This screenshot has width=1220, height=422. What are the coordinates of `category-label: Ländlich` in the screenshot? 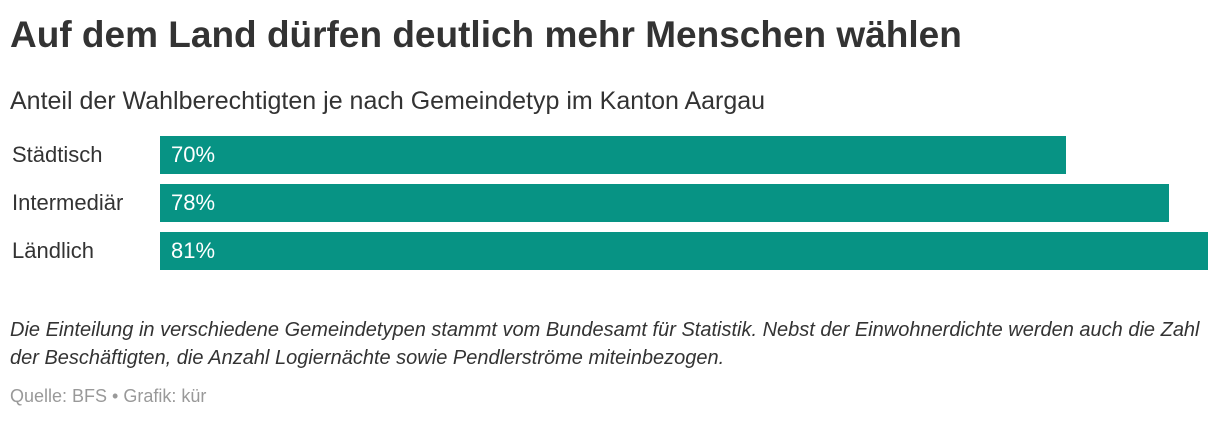 It's located at (53, 250).